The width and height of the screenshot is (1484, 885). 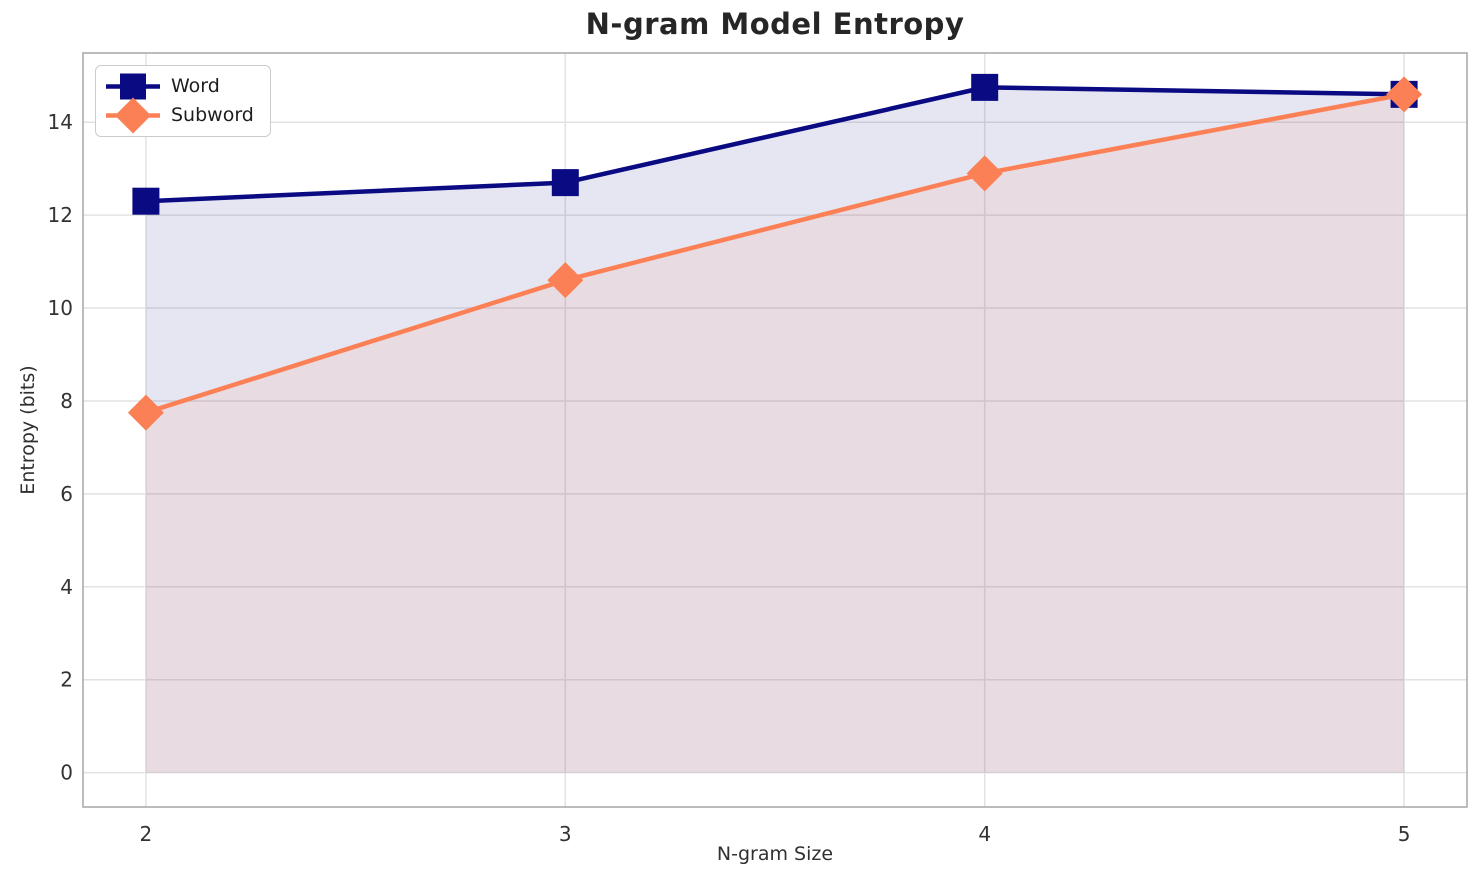 What do you see at coordinates (984, 173) in the screenshot?
I see `marker-subword-n4` at bounding box center [984, 173].